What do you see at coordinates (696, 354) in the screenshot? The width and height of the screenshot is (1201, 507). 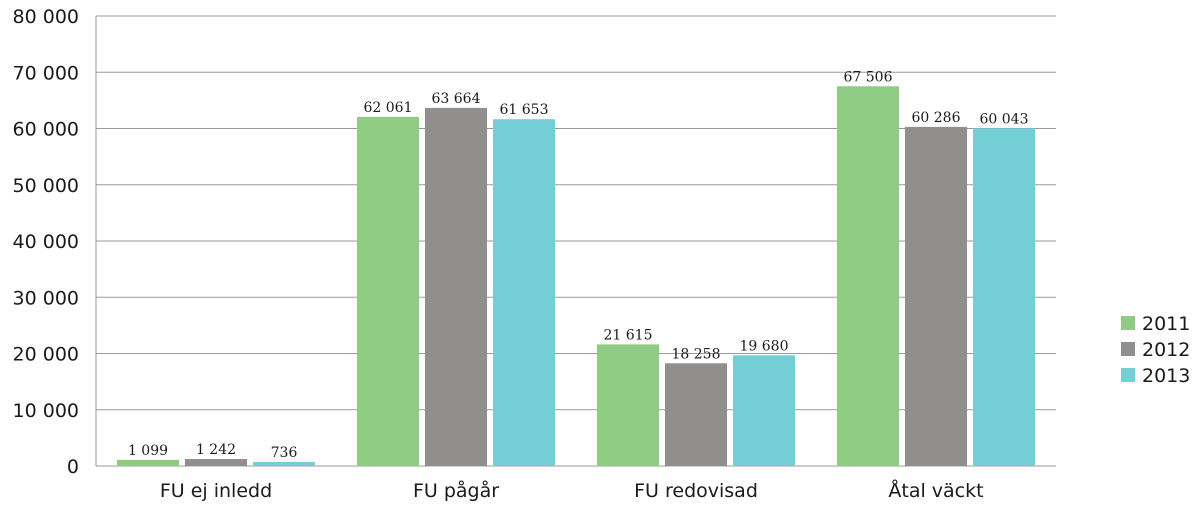 I see `data-label: 18 258` at bounding box center [696, 354].